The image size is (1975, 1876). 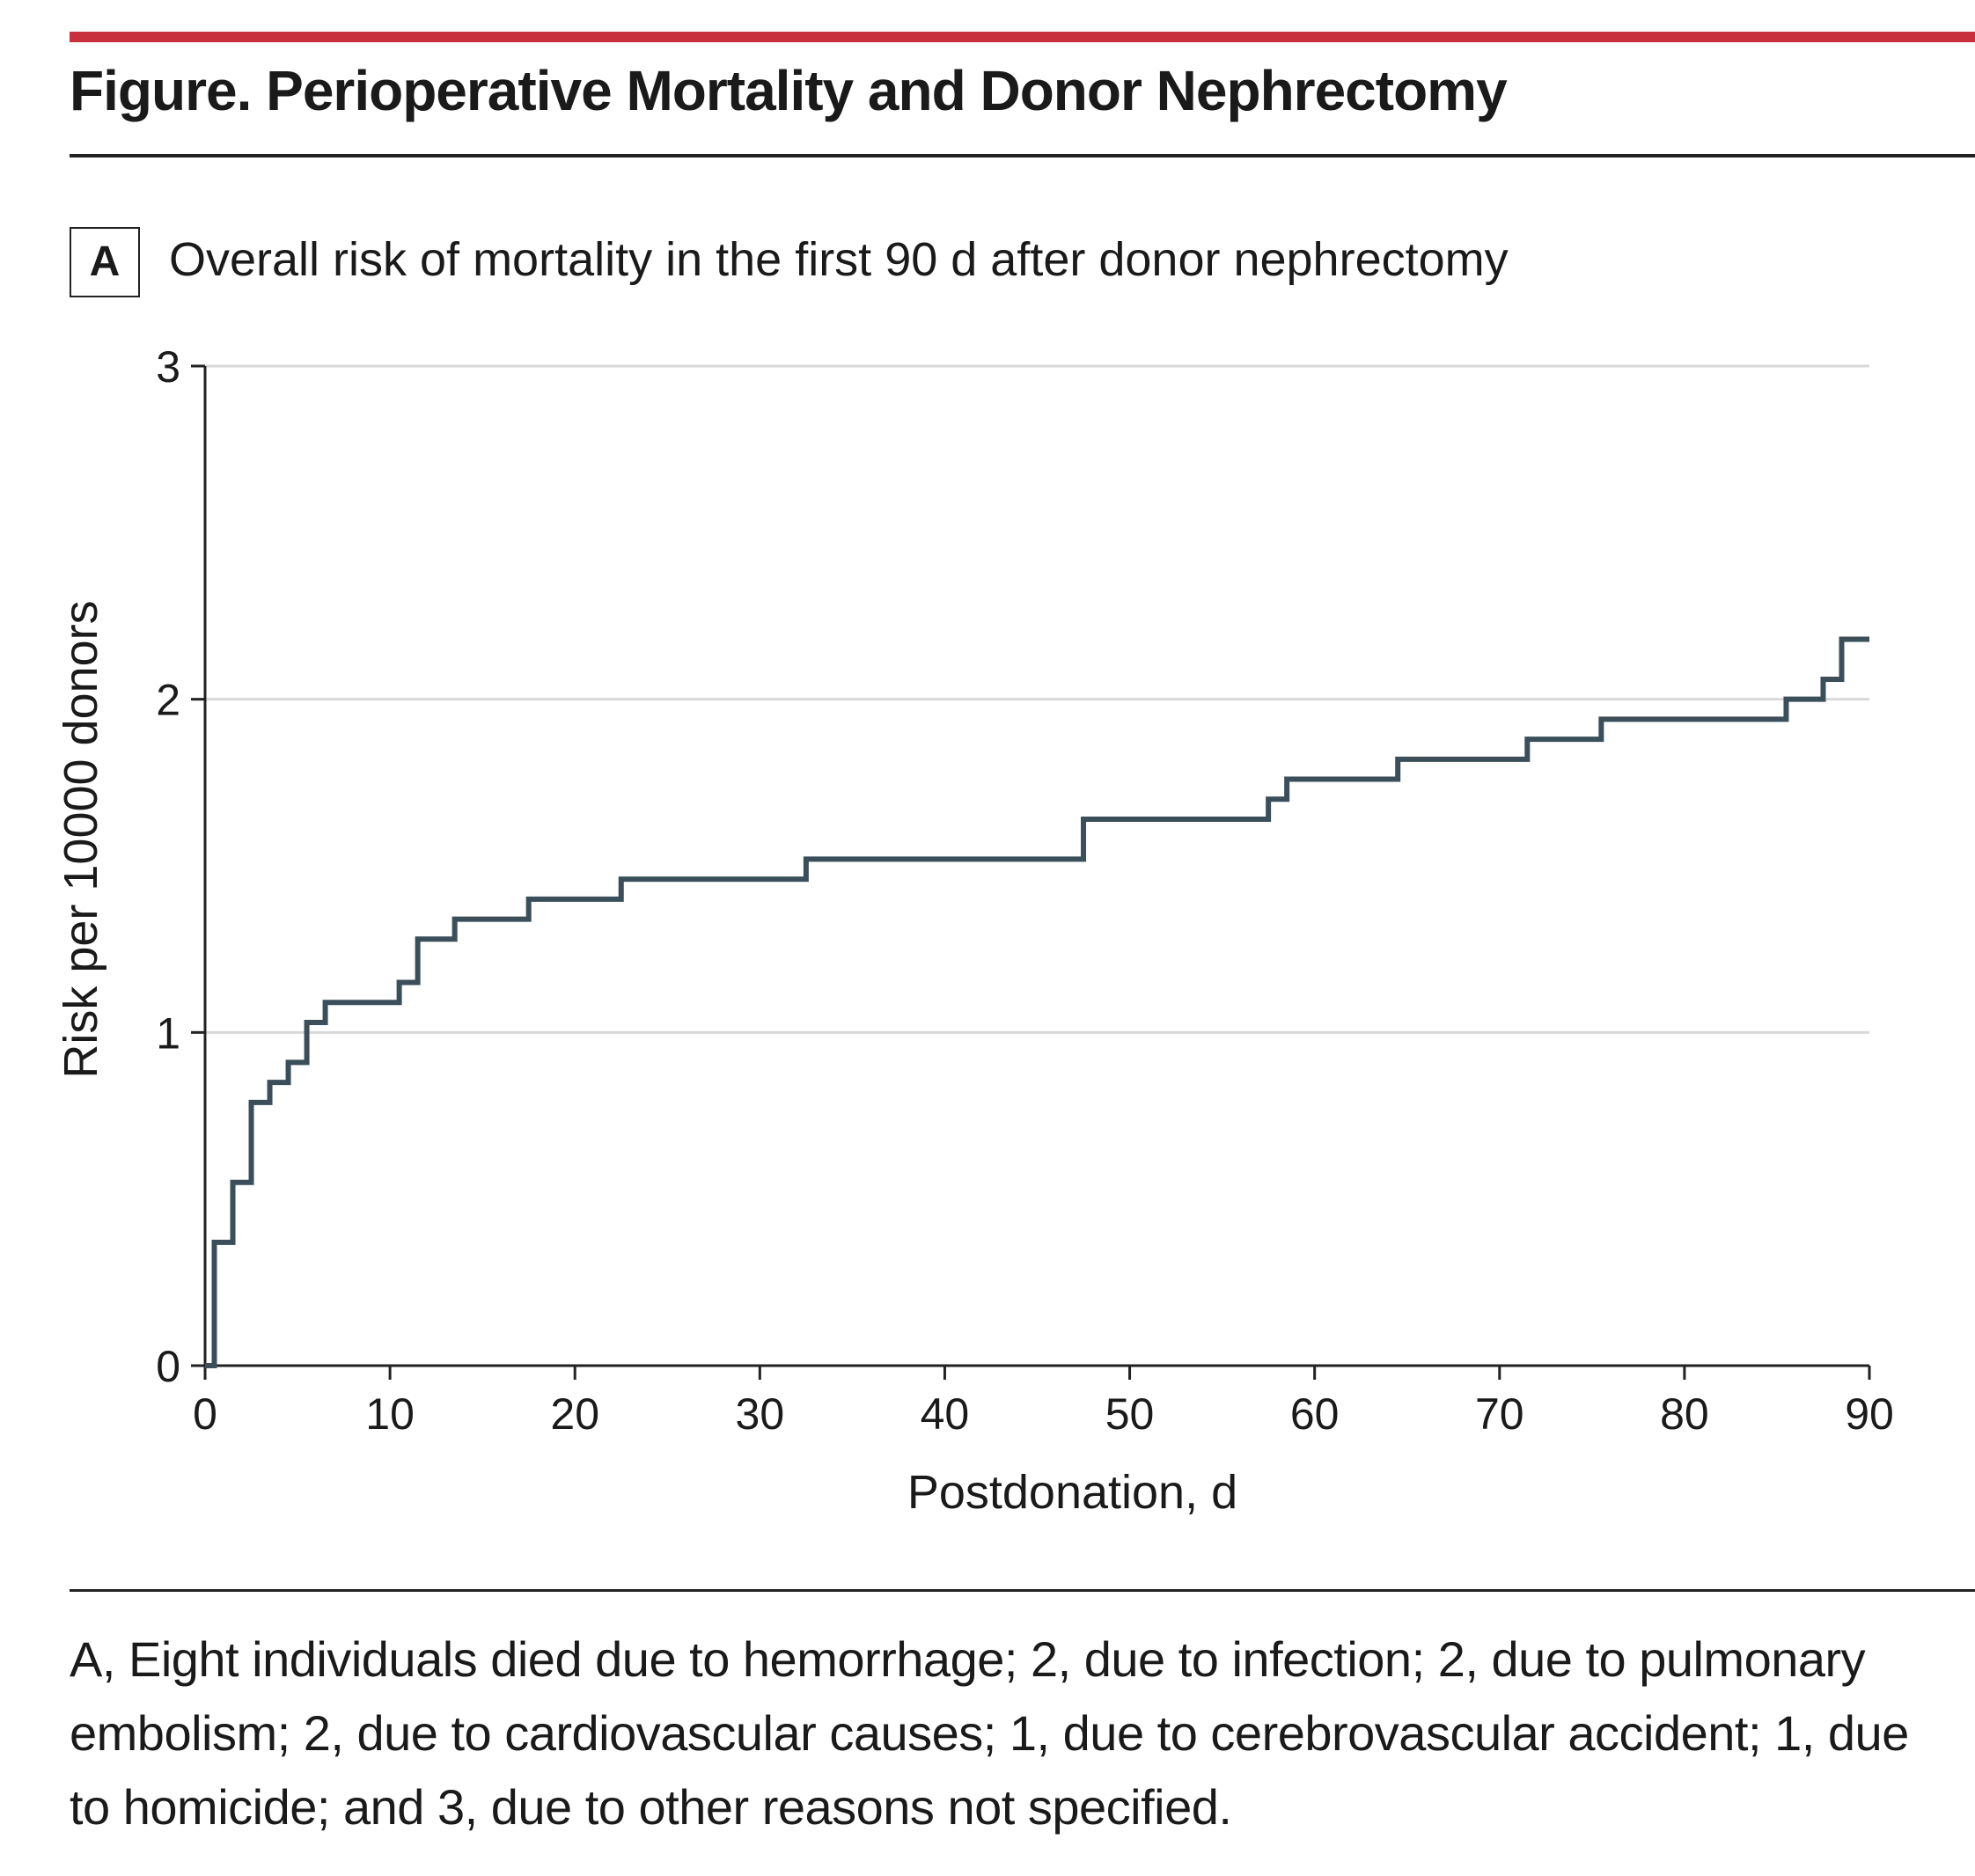 What do you see at coordinates (390, 1414) in the screenshot?
I see `x-tick-label-10: 10` at bounding box center [390, 1414].